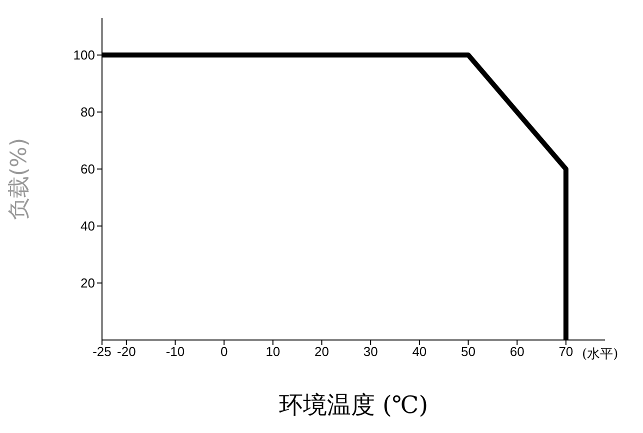  I want to click on x-tick-label: 50, so click(468, 352).